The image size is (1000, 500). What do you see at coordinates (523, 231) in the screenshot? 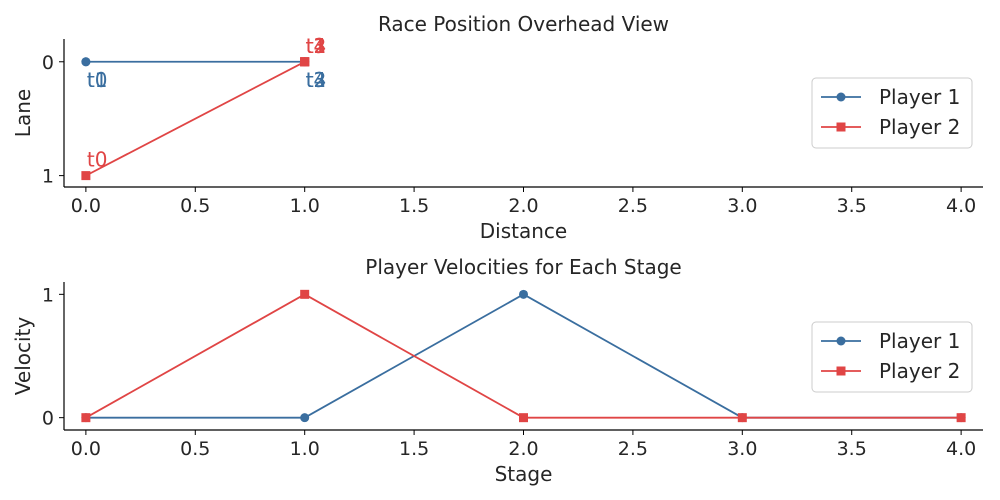
I see `x-axis-label: Distance` at bounding box center [523, 231].